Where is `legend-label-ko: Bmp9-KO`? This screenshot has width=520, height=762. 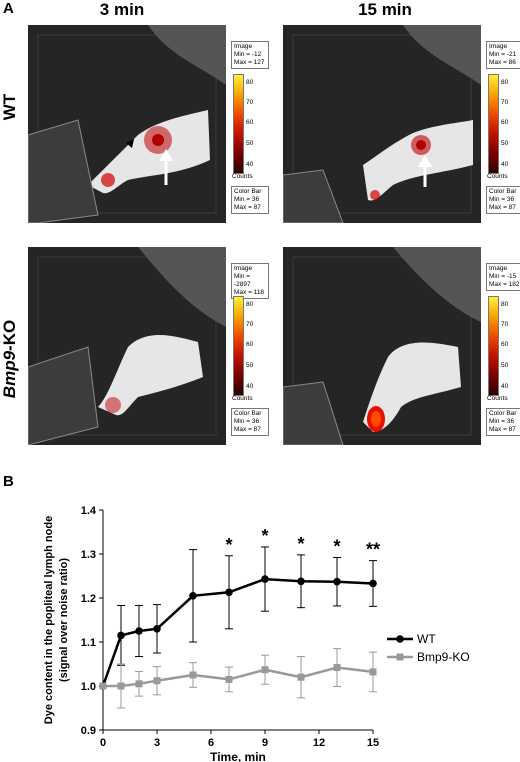
legend-label-ko: Bmp9-KO is located at coordinates (443, 657).